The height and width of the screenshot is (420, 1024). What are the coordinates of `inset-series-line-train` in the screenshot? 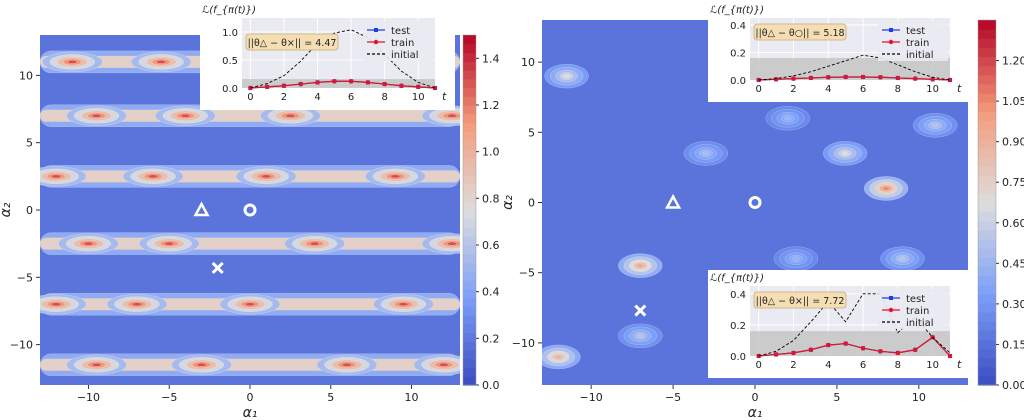 It's located at (854, 78).